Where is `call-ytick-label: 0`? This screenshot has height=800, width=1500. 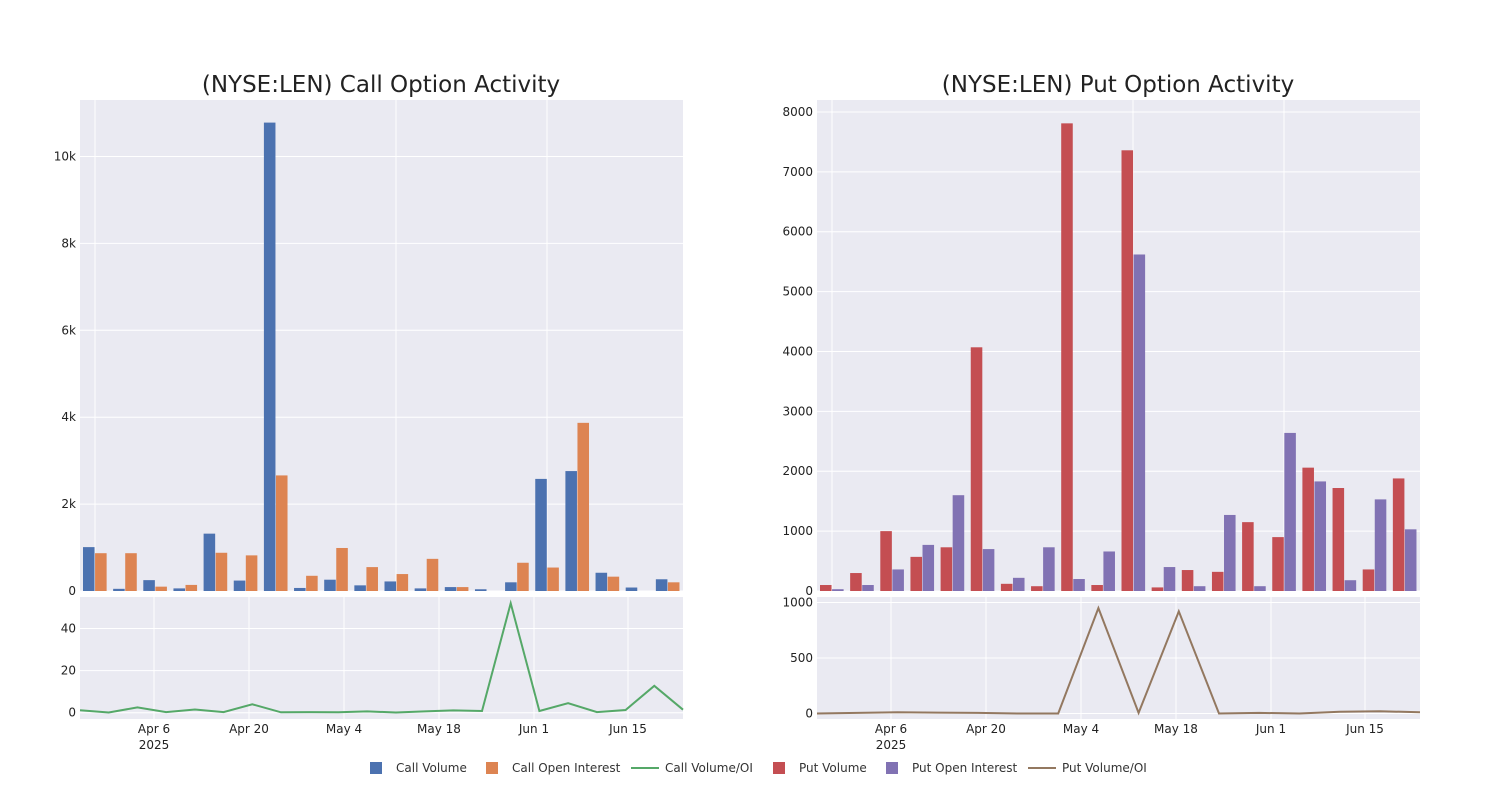
call-ytick-label: 0 is located at coordinates (72, 591).